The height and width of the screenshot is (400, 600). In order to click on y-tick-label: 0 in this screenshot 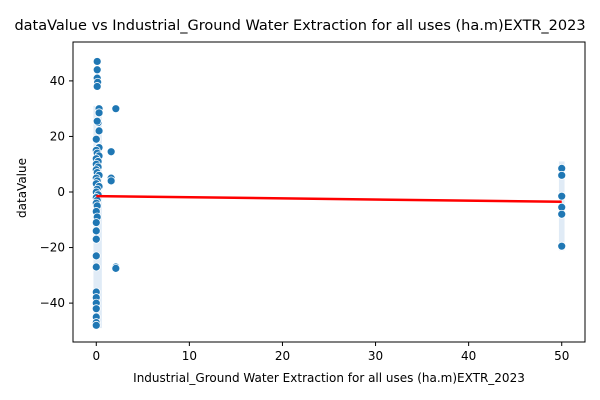, I will do `click(61, 192)`.